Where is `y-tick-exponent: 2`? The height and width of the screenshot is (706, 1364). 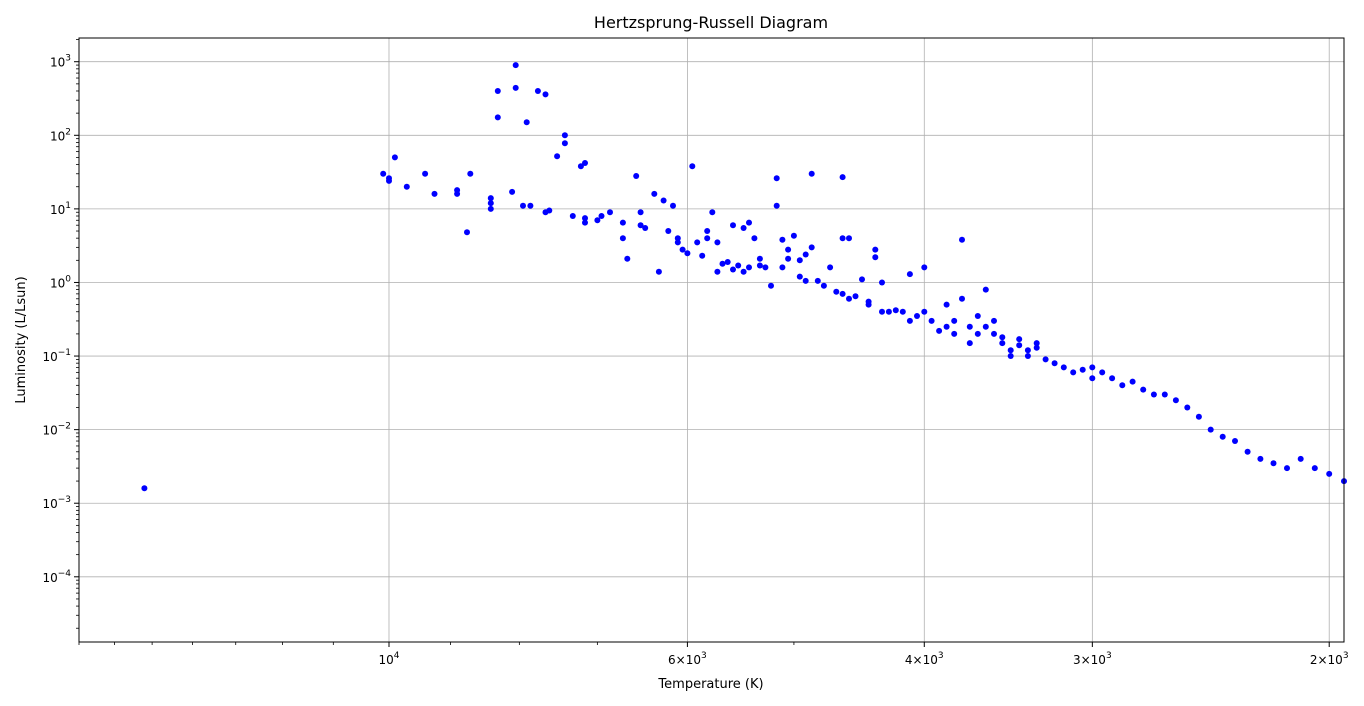
y-tick-exponent: 2 is located at coordinates (68, 132).